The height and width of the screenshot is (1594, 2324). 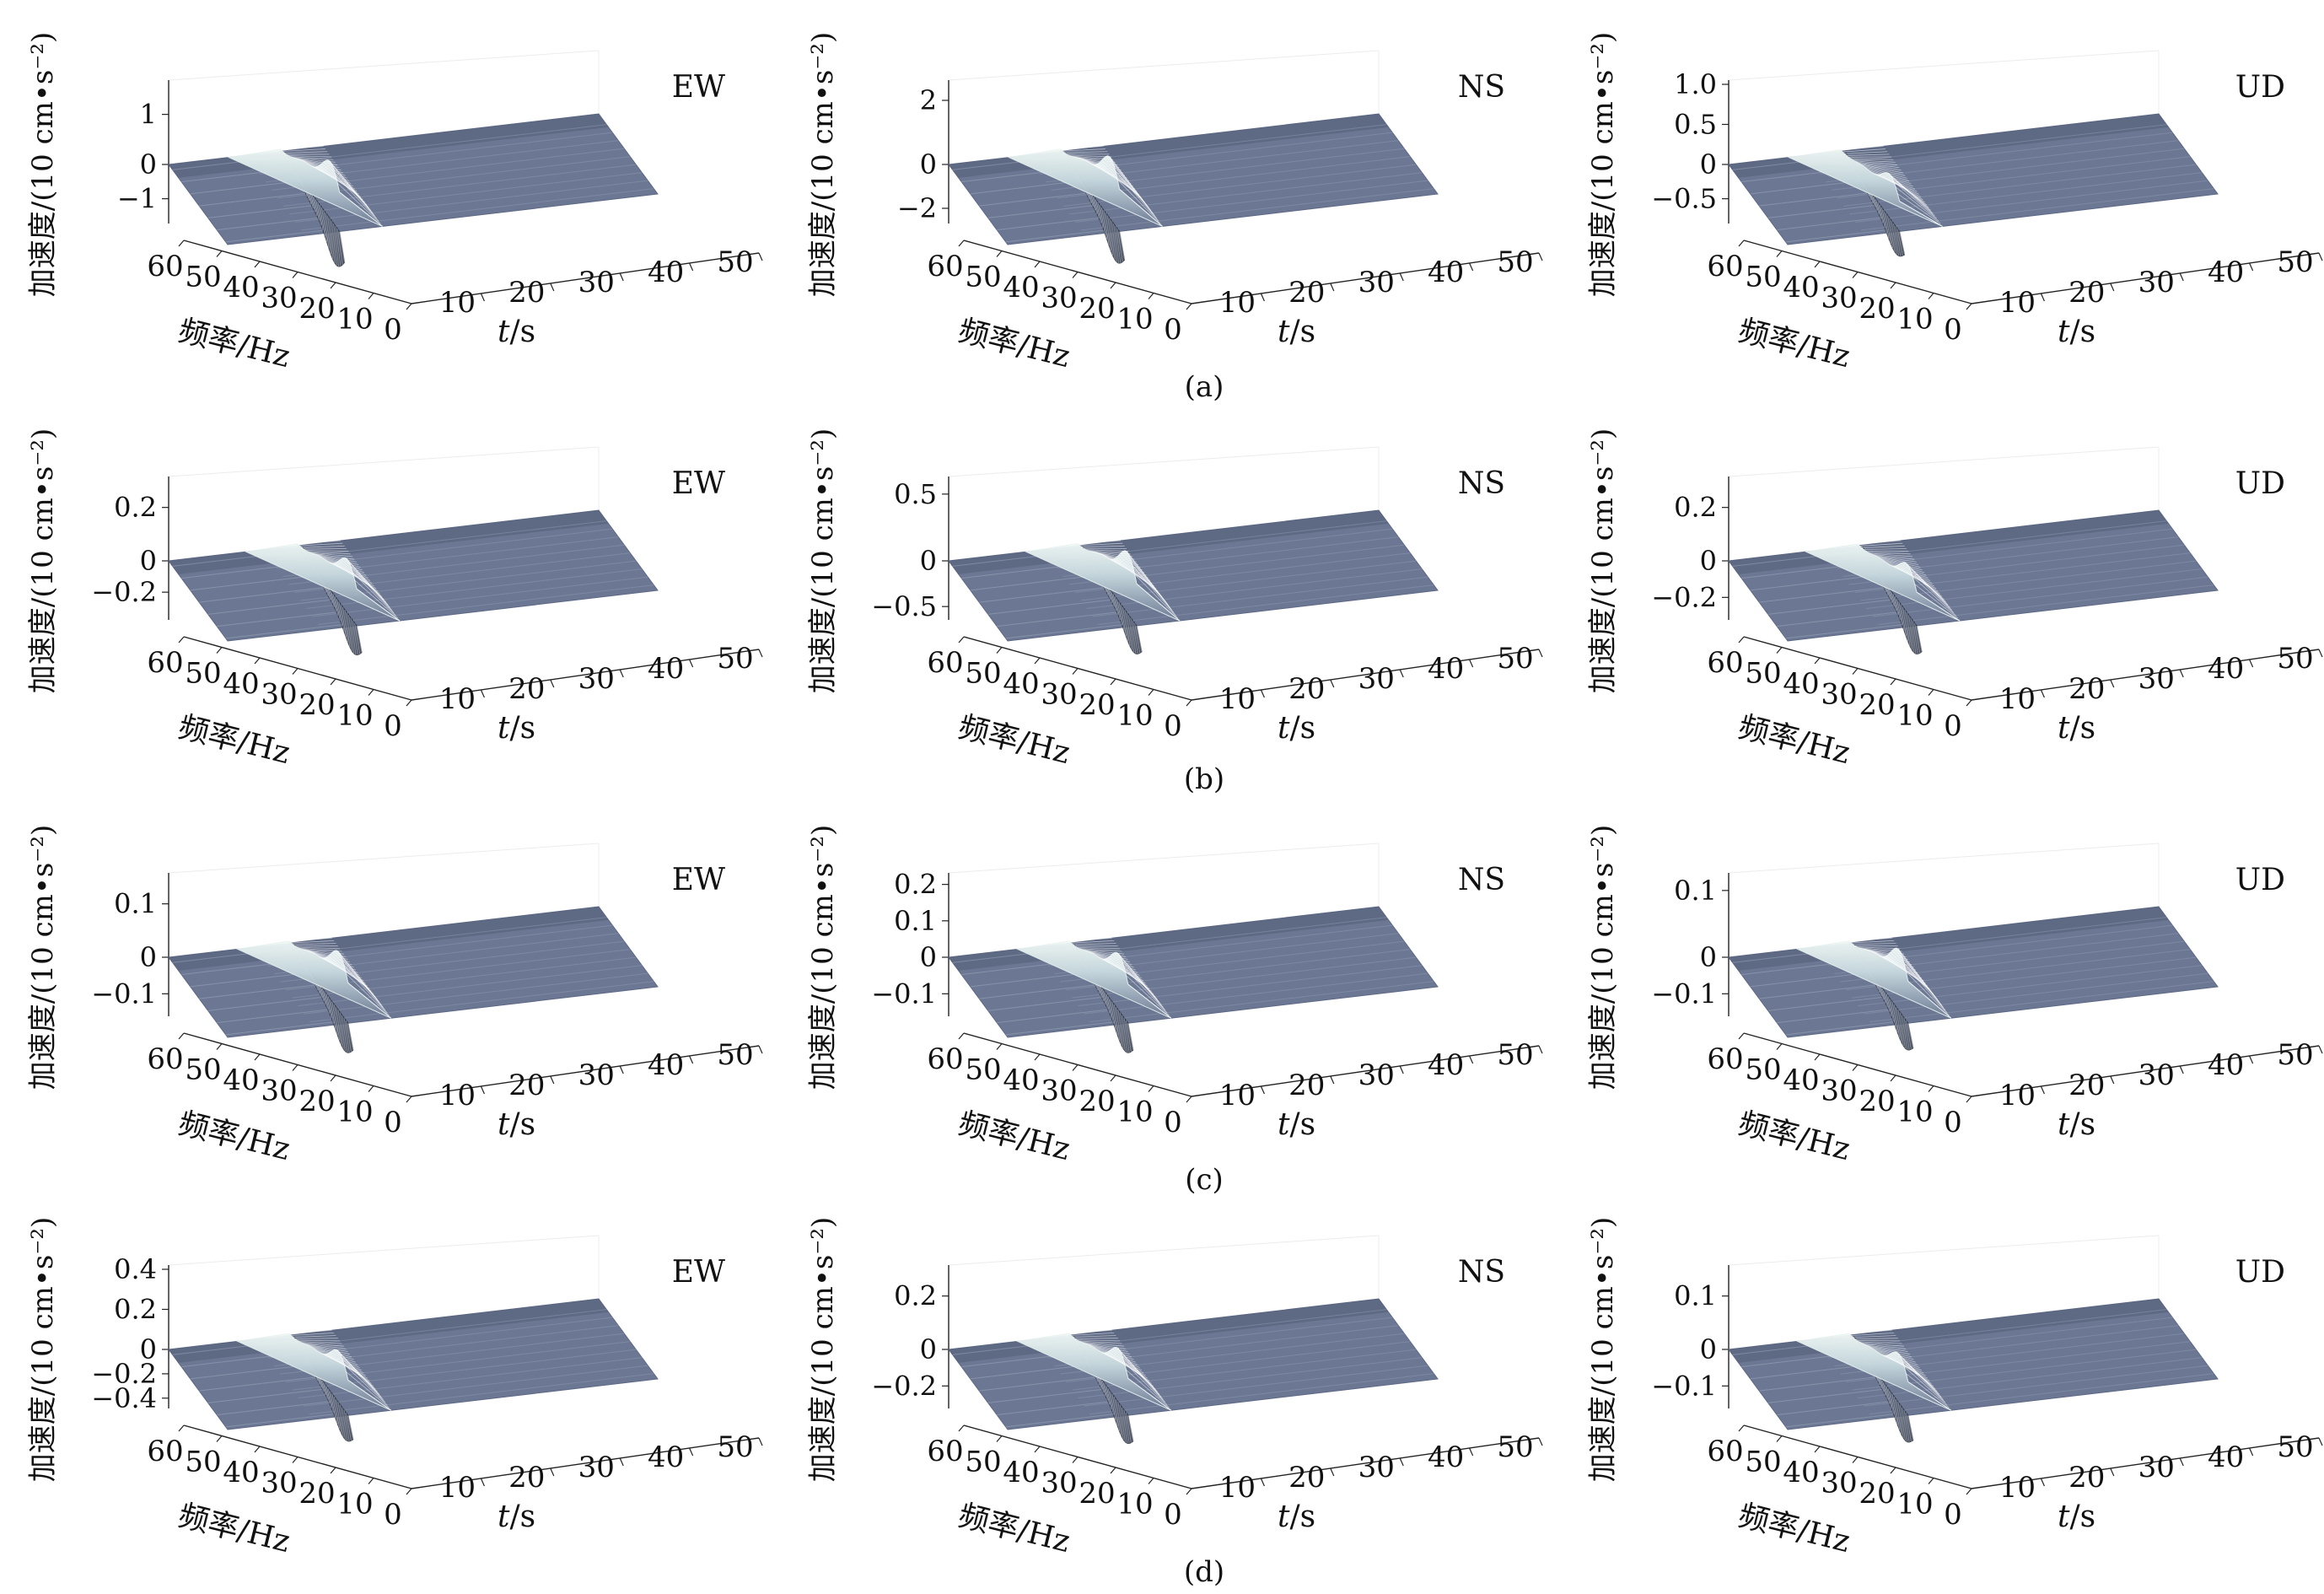 I want to click on freq-tick-label: 0, so click(x=393, y=1122).